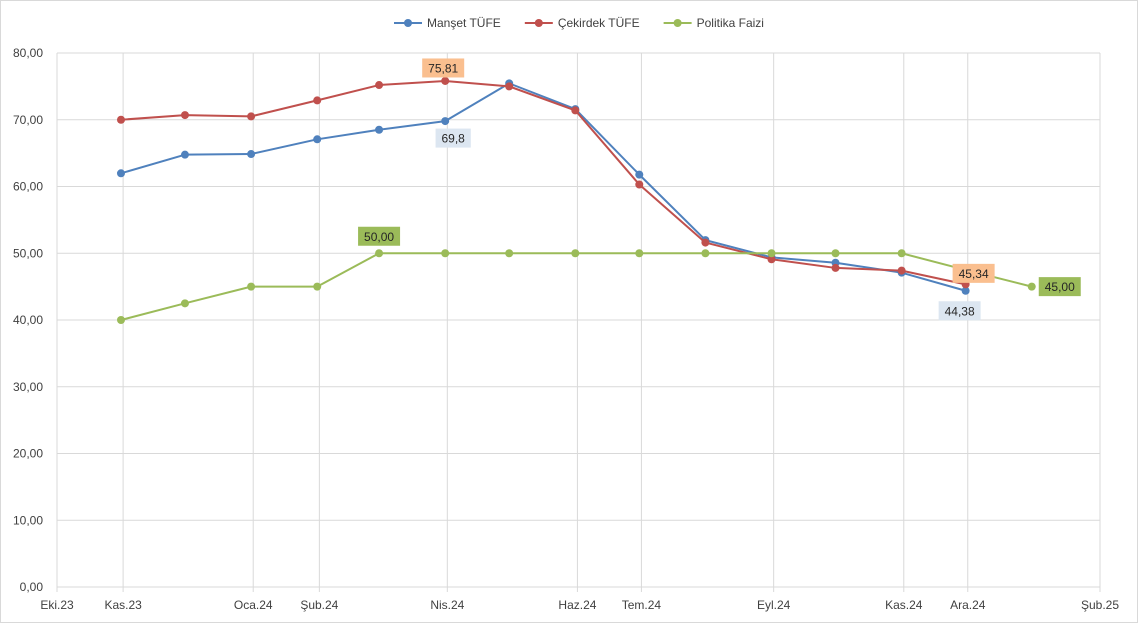 This screenshot has width=1138, height=624. What do you see at coordinates (904, 605) in the screenshot?
I see `x-tick-label: Kas.24` at bounding box center [904, 605].